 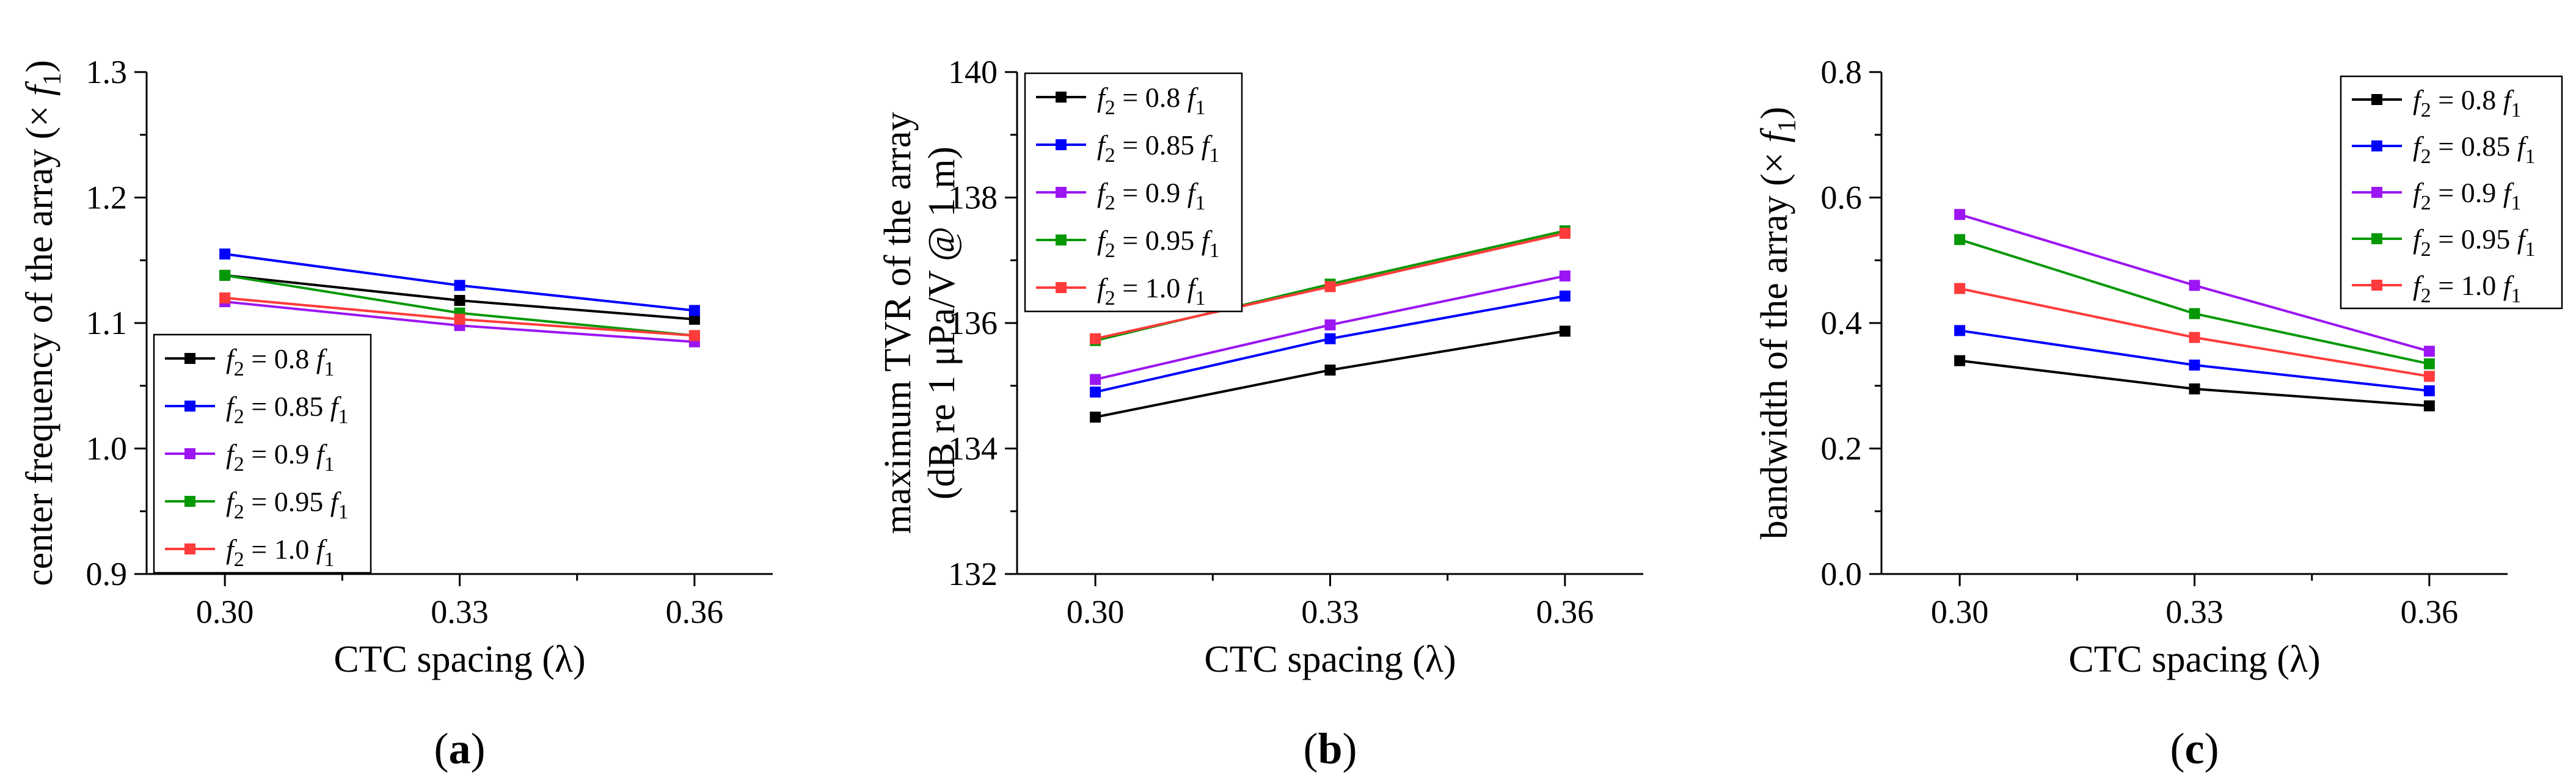 I want to click on y-axis-title: bandwidth of the array (× f1), so click(x=1778, y=323).